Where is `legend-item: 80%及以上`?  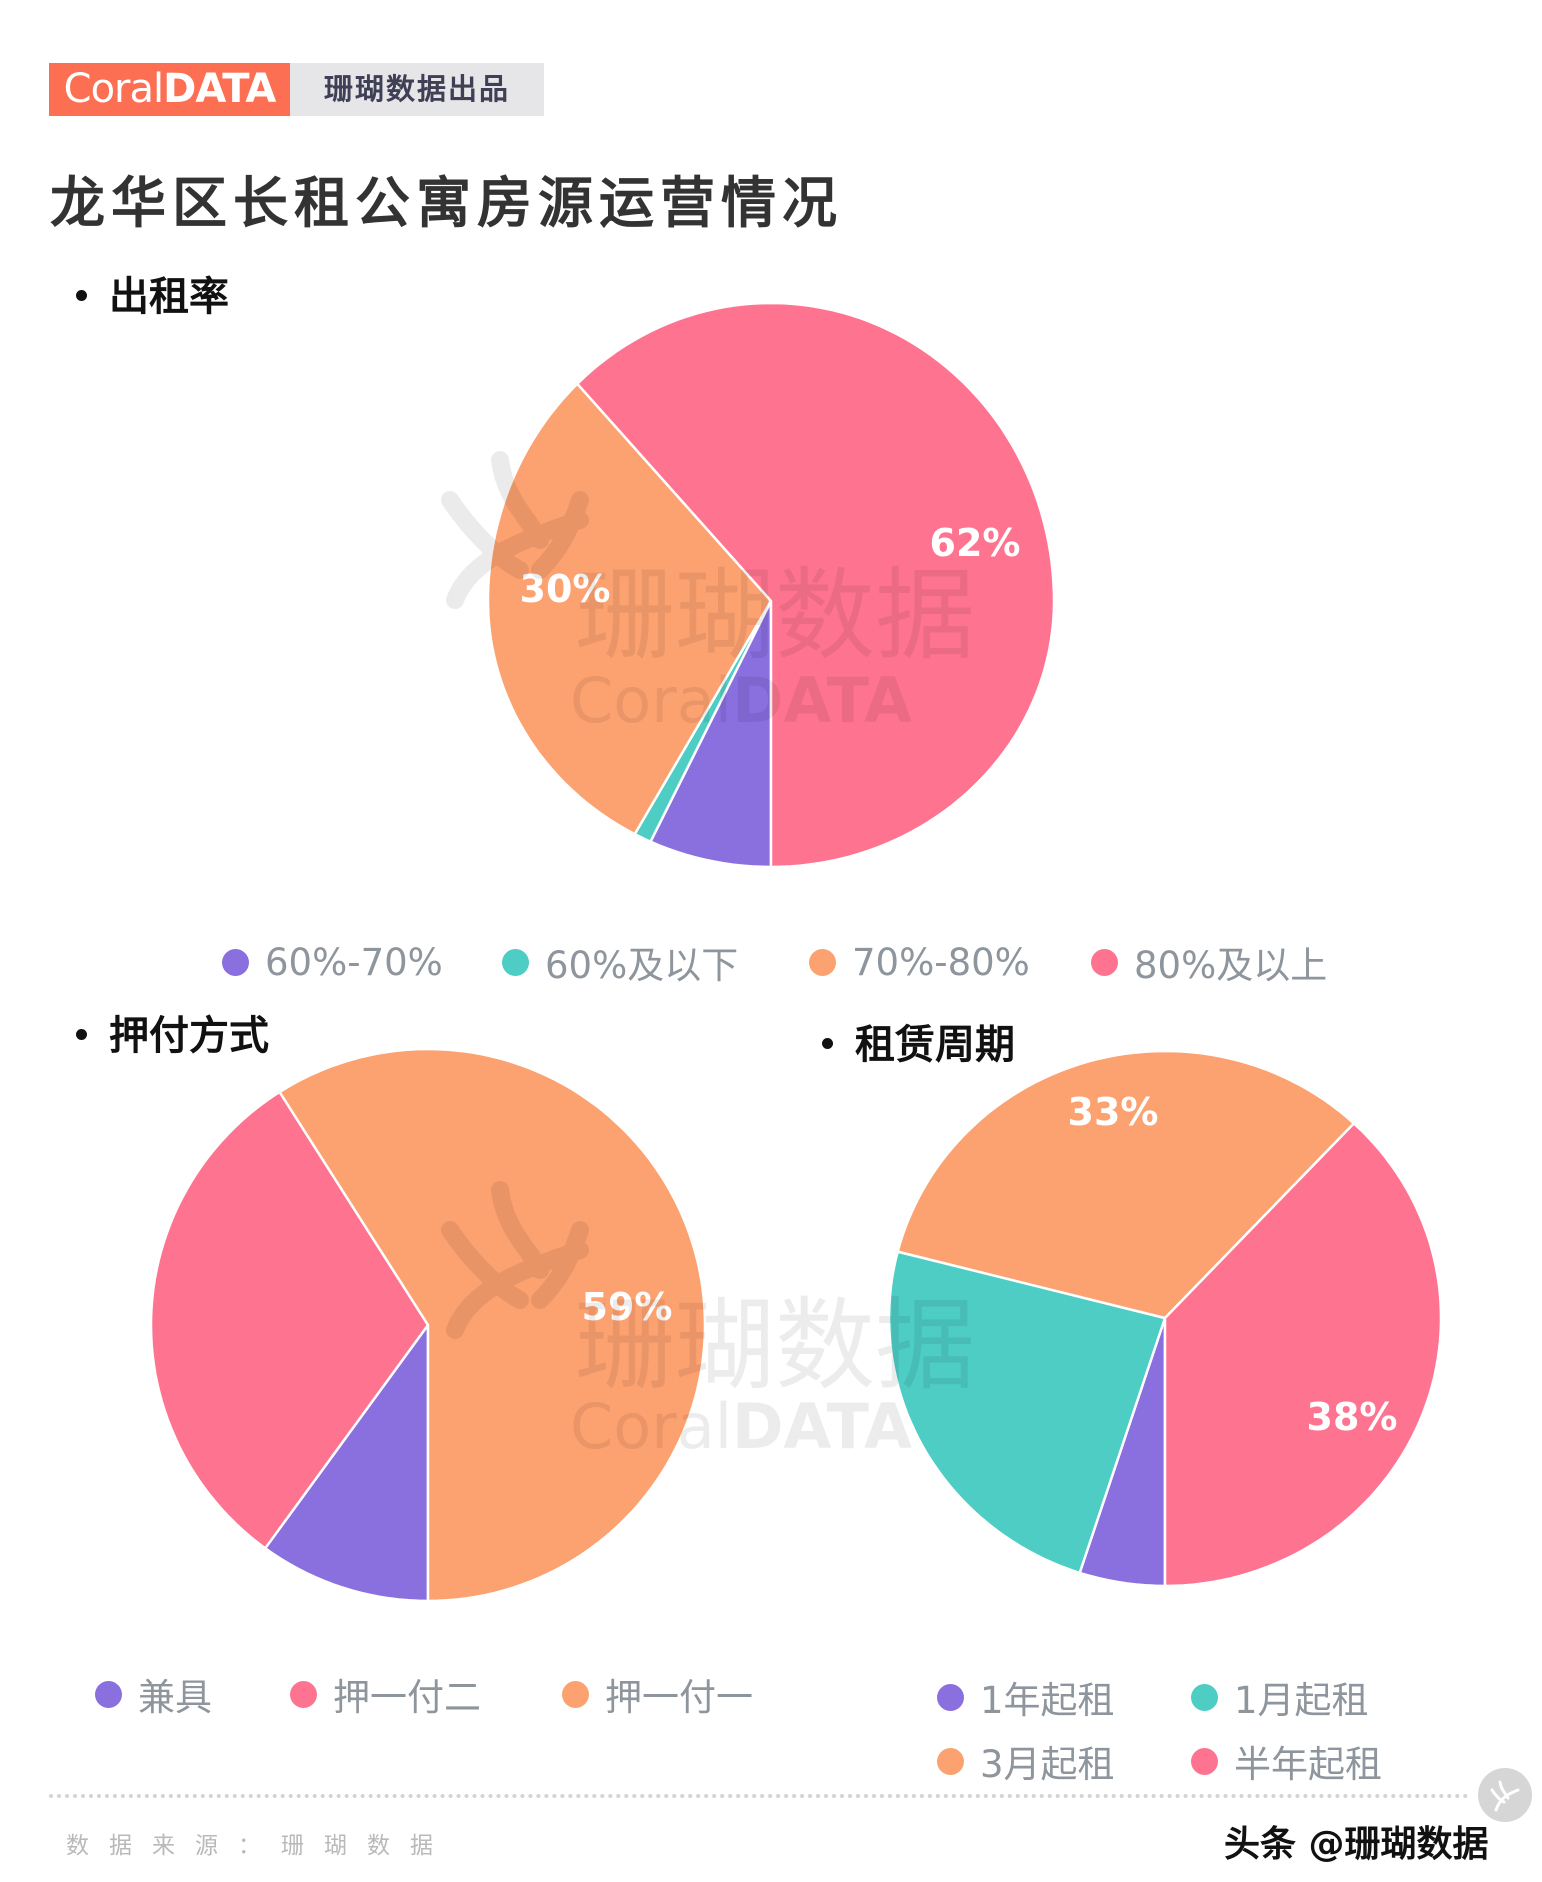 legend-item: 80%及以上 is located at coordinates (1209, 962).